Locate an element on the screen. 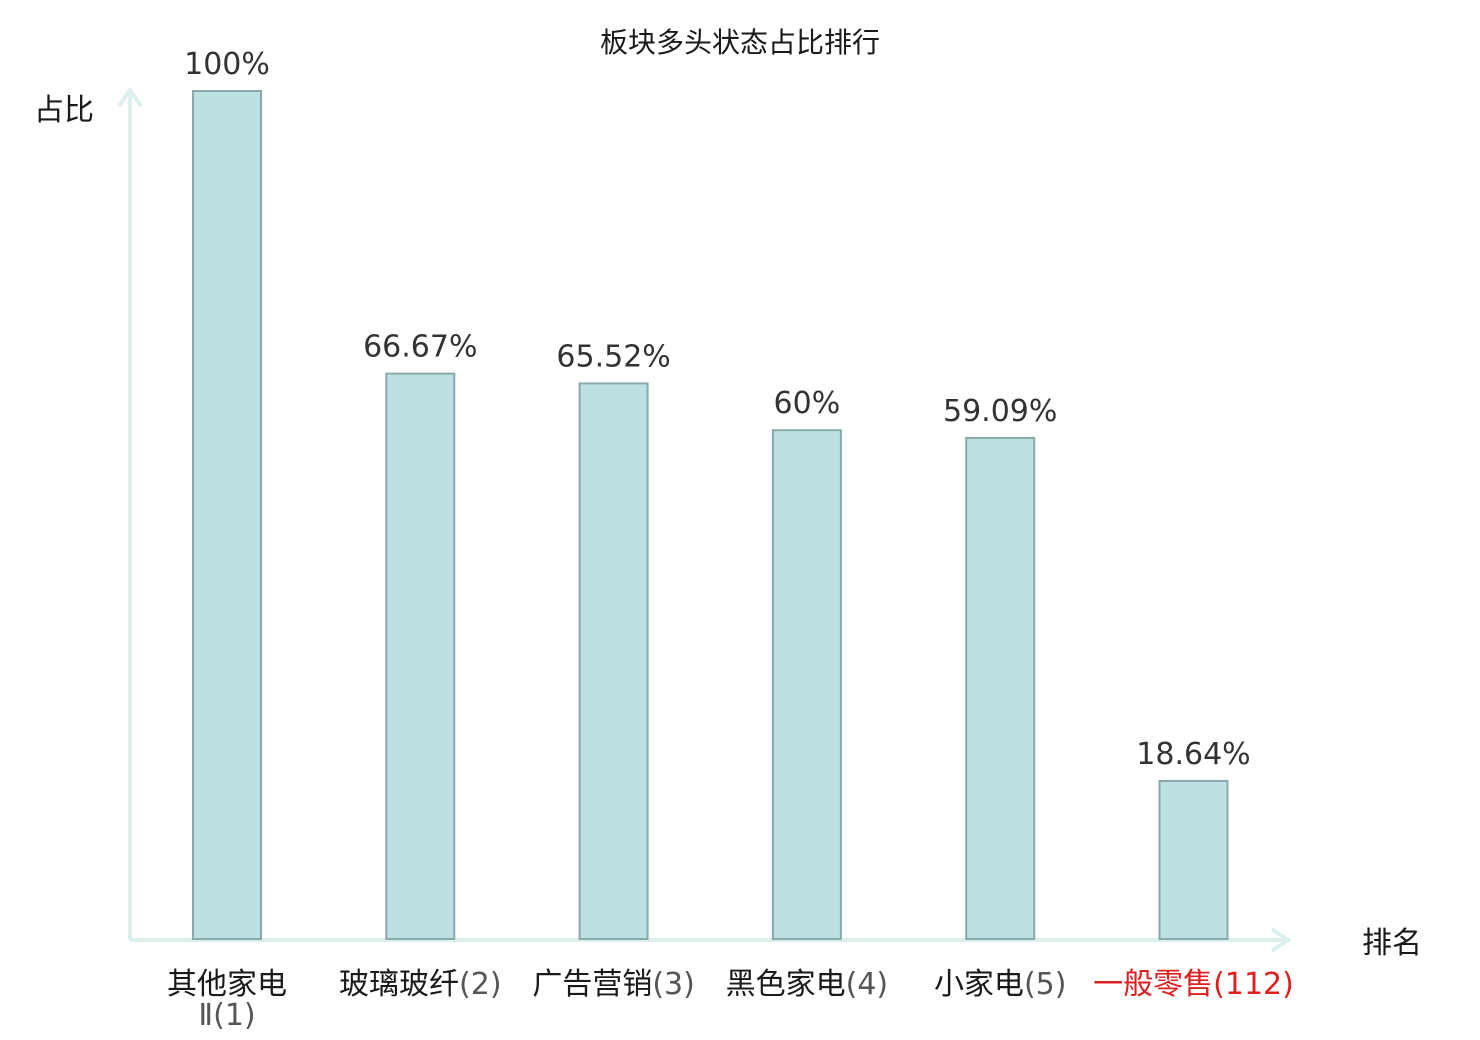 This screenshot has width=1480, height=1040. data-label: 59.09% is located at coordinates (1000, 411).